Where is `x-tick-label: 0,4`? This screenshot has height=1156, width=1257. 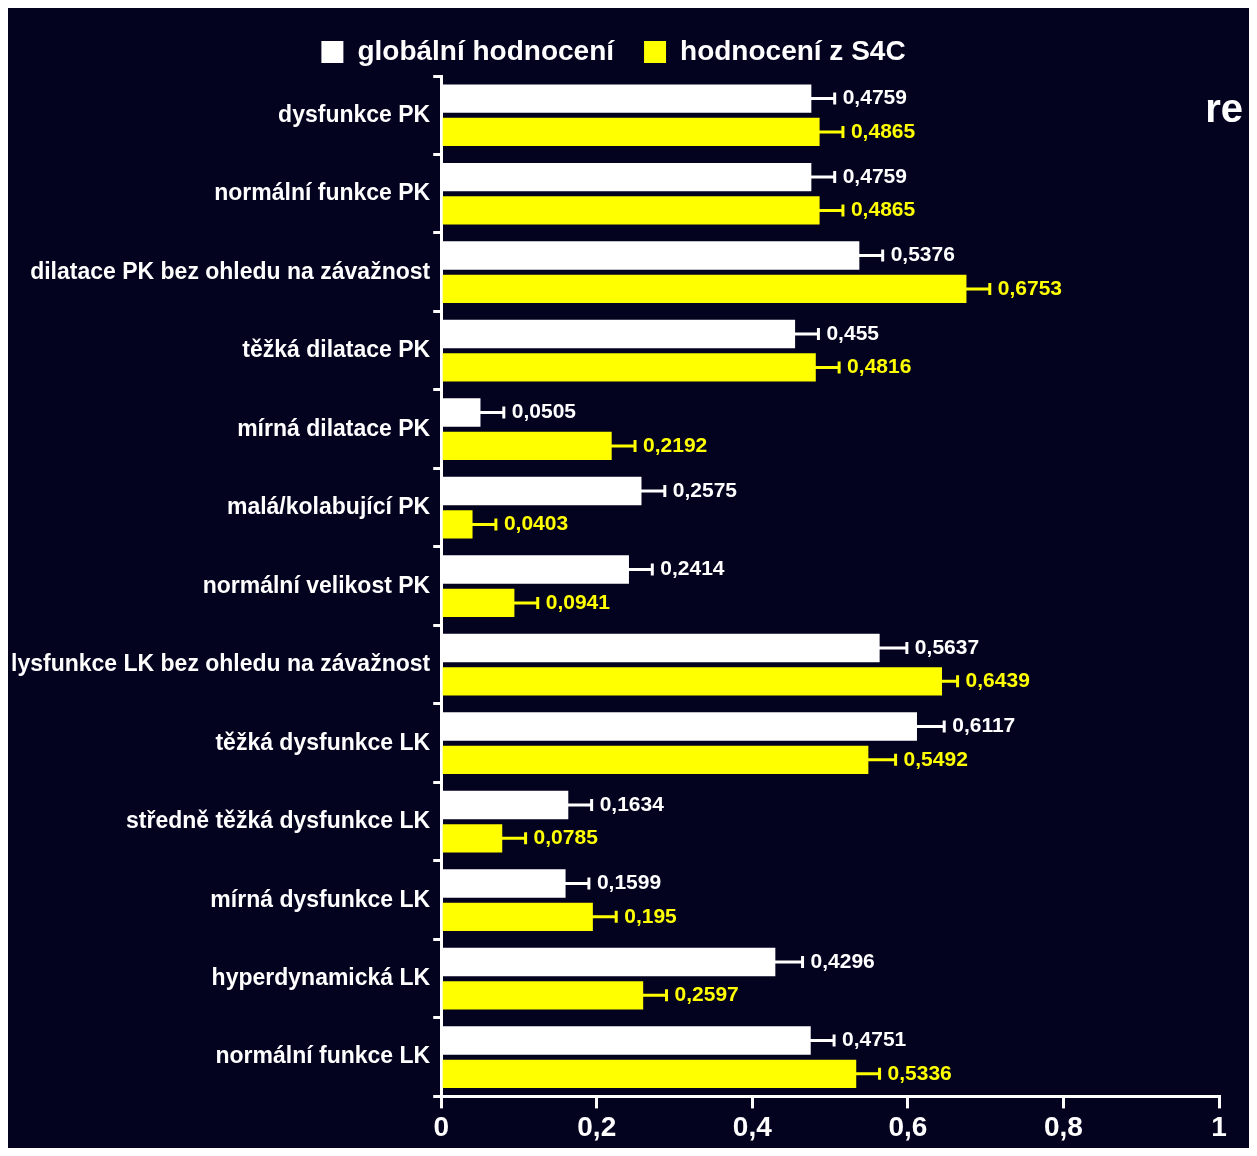
x-tick-label: 0,4 is located at coordinates (752, 1126).